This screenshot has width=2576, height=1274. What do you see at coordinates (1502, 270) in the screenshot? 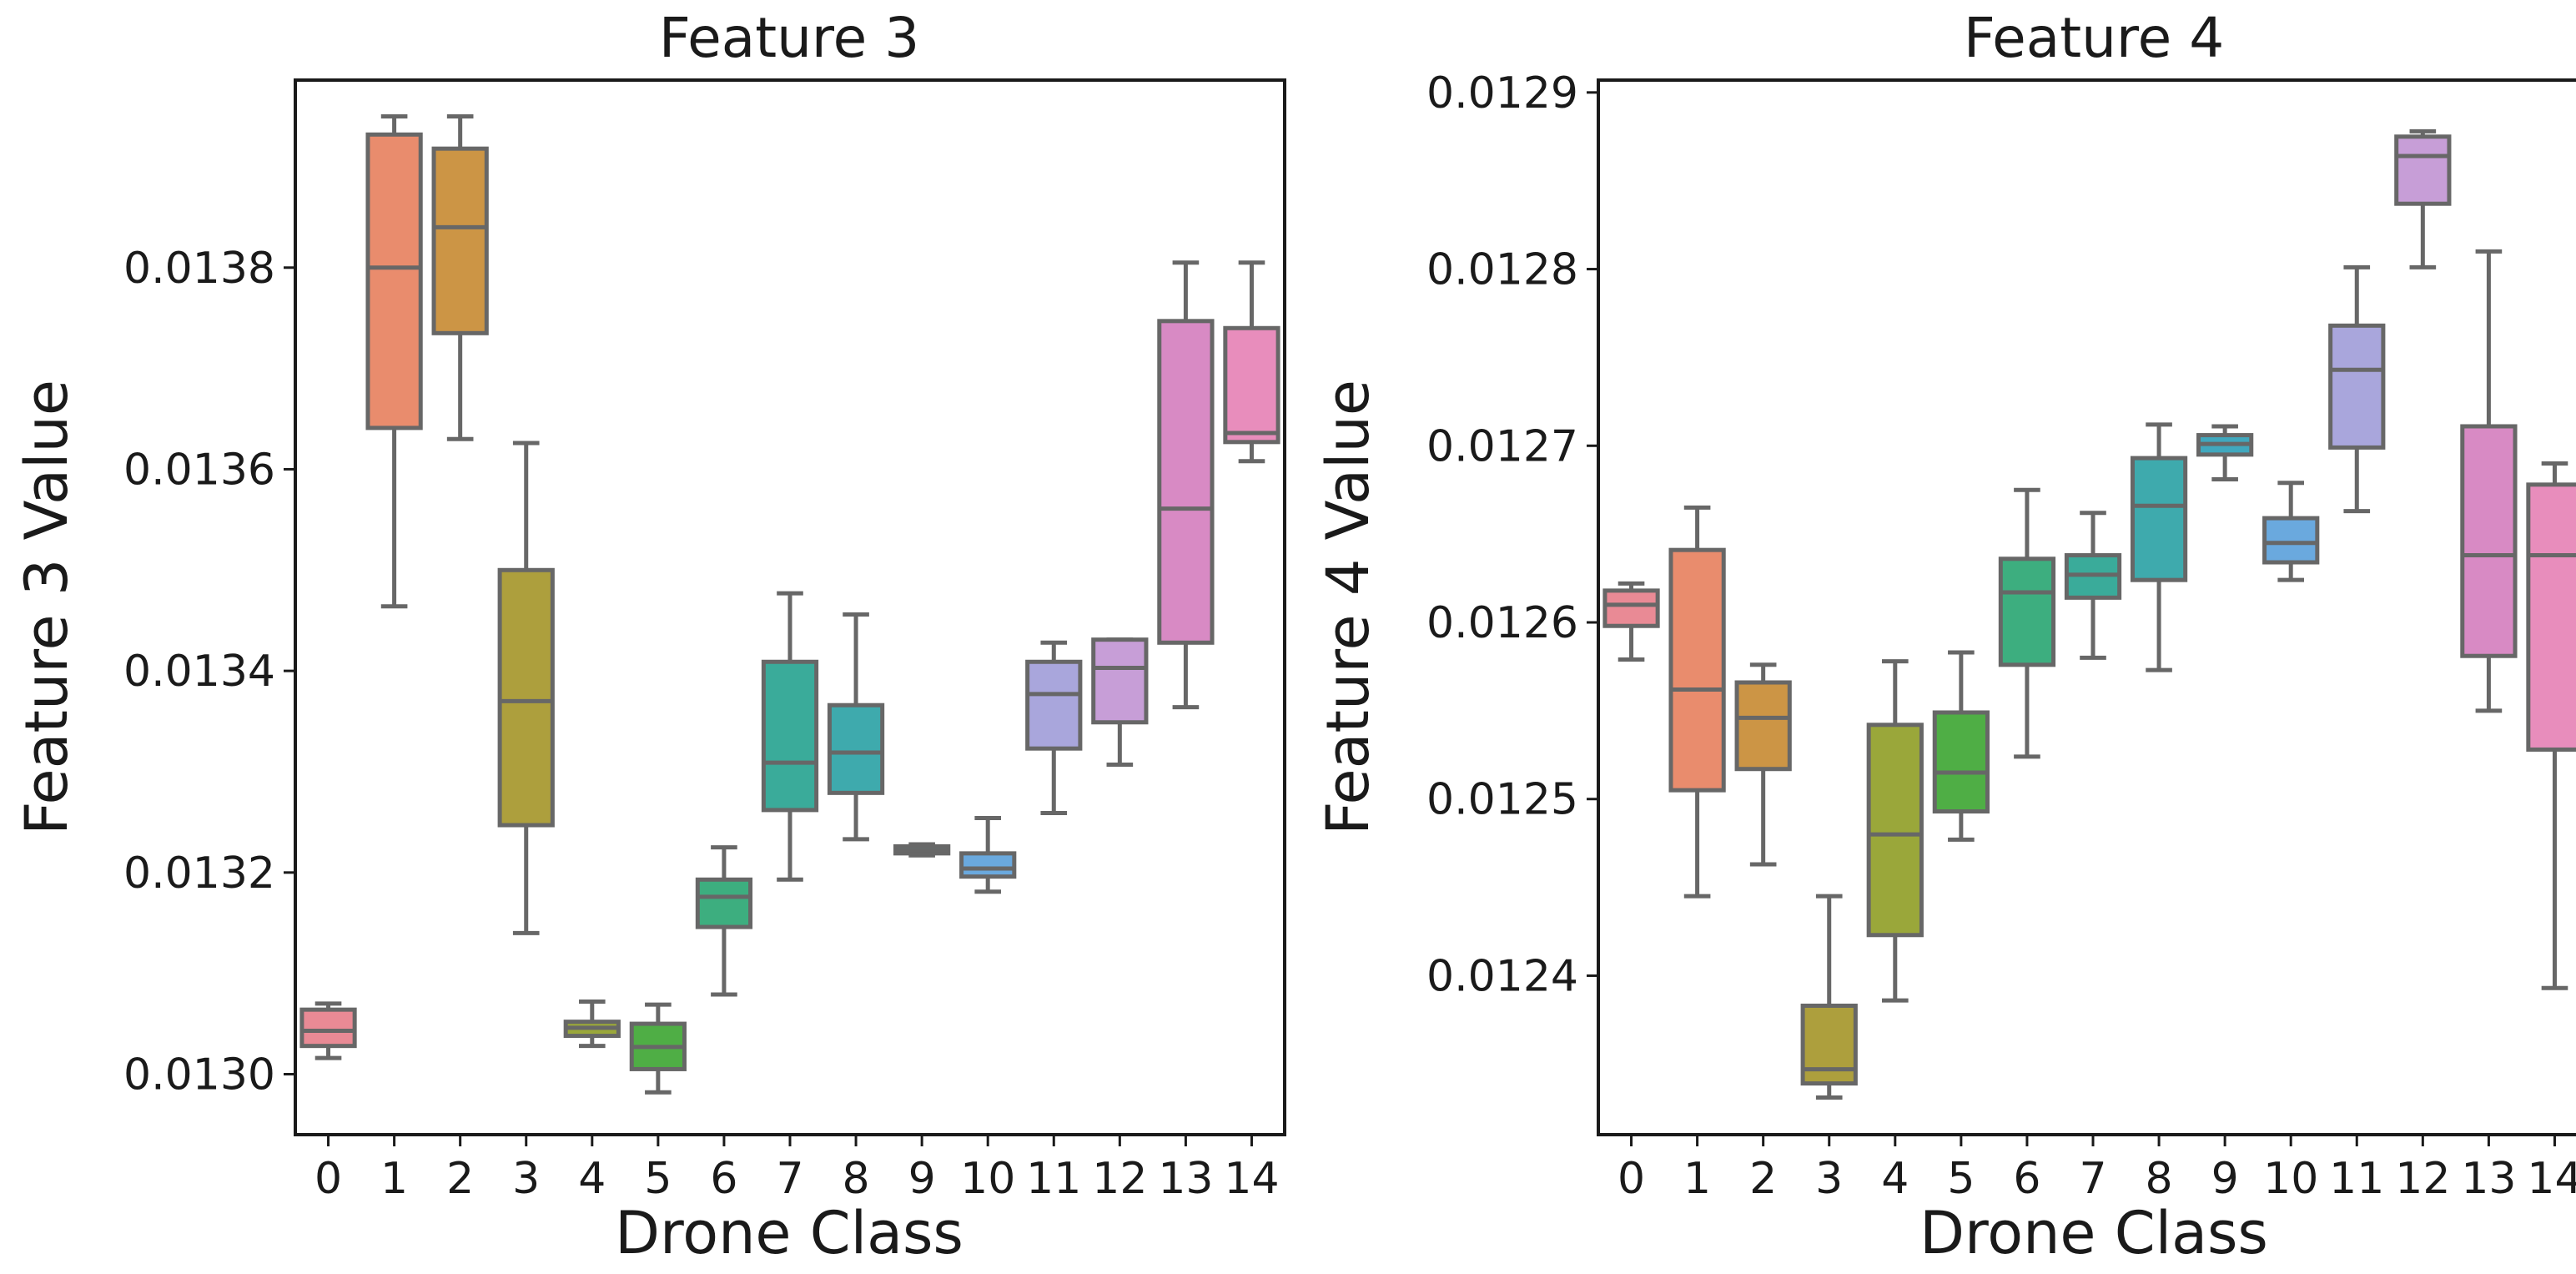
I see `y-tick-label: 0.0128` at bounding box center [1502, 270].